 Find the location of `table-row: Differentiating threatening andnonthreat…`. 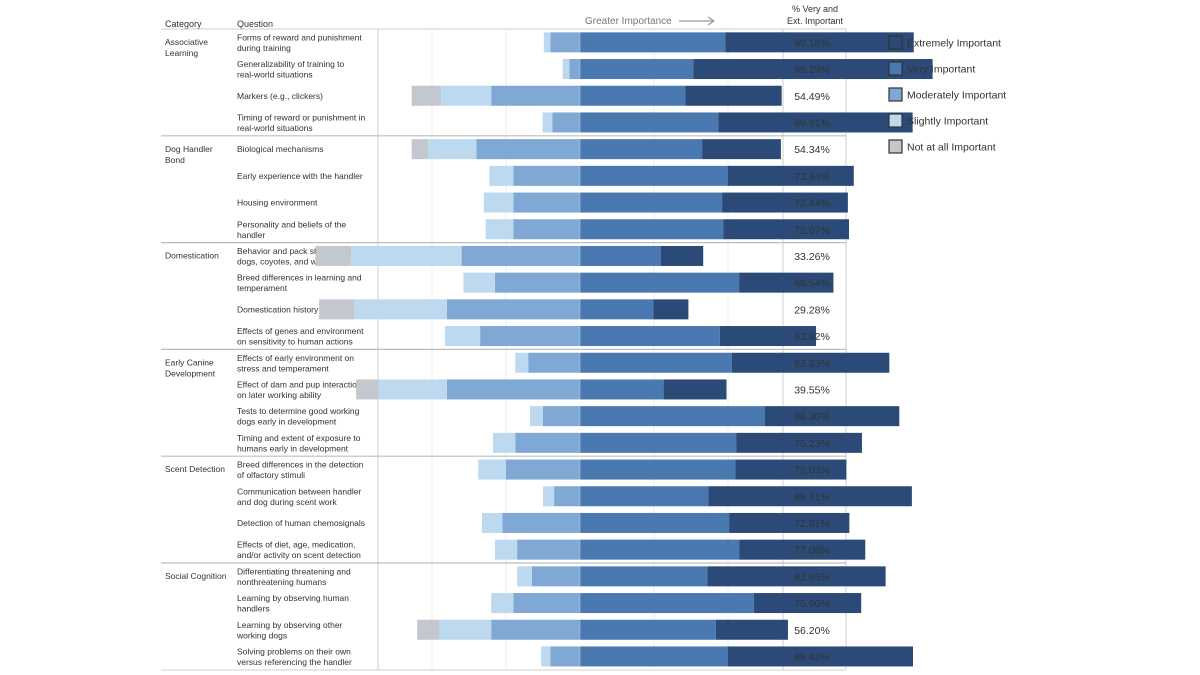

table-row: Differentiating threatening andnonthreat… is located at coordinates (561, 576).